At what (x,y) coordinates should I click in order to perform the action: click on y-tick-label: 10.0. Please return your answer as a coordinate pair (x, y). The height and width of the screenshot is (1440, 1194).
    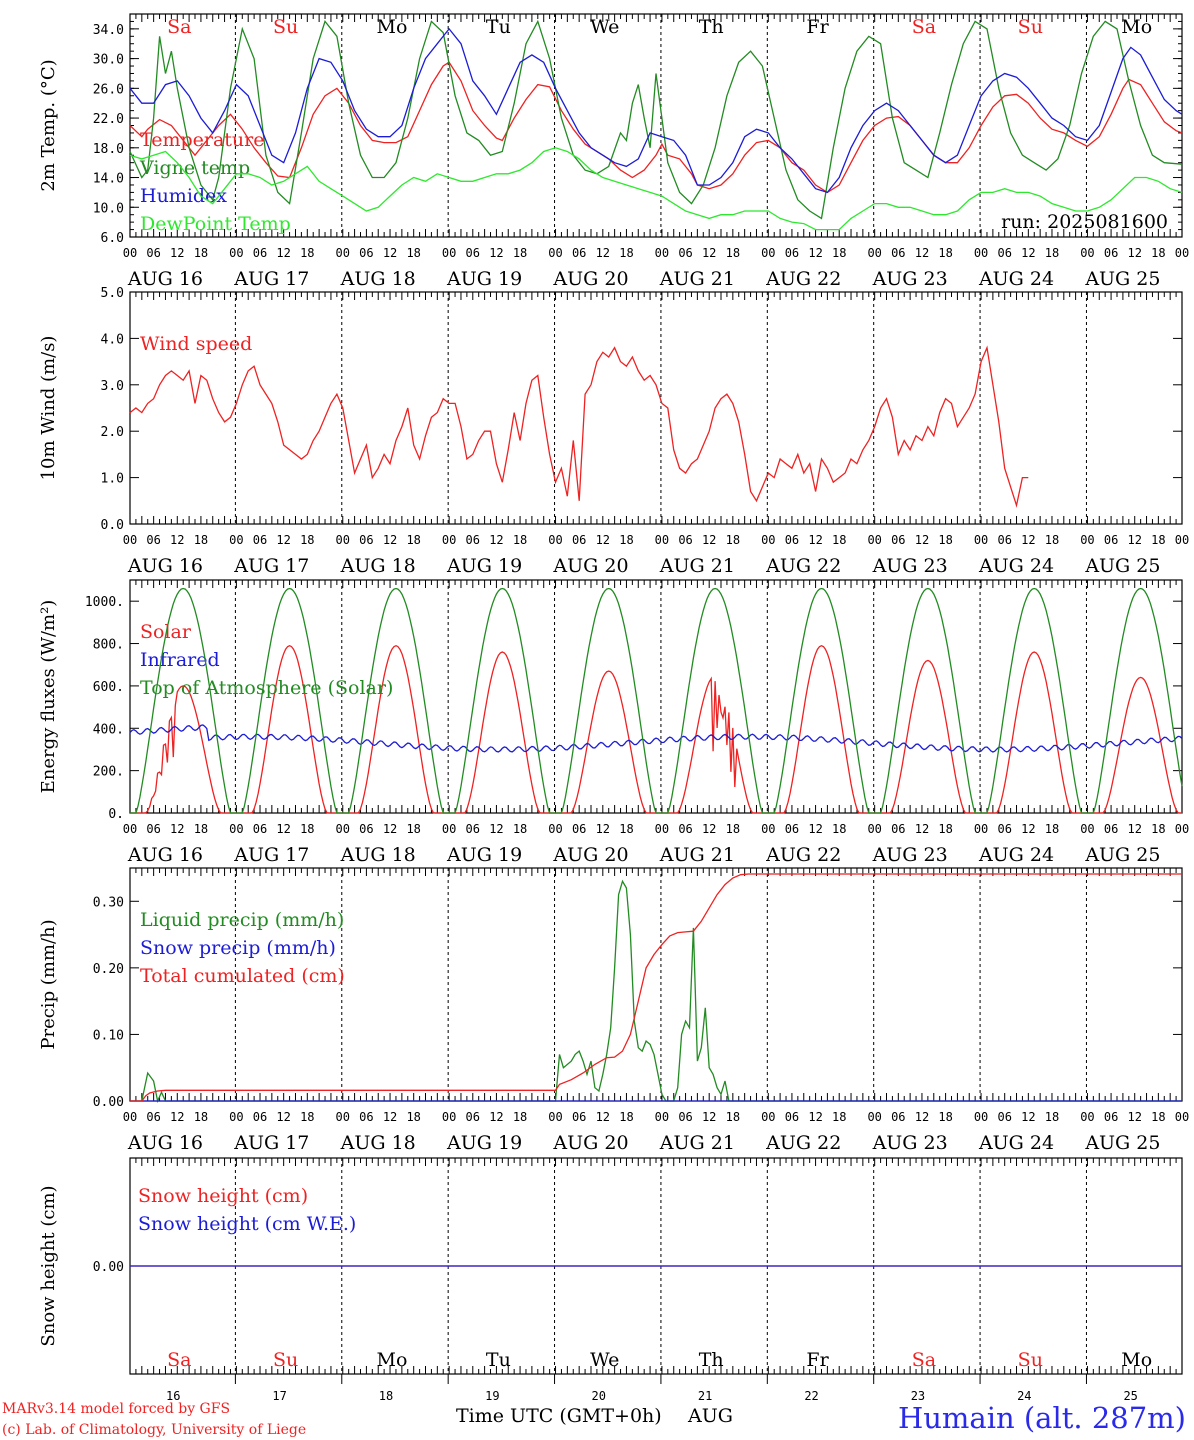
    Looking at the image, I should click on (108, 208).